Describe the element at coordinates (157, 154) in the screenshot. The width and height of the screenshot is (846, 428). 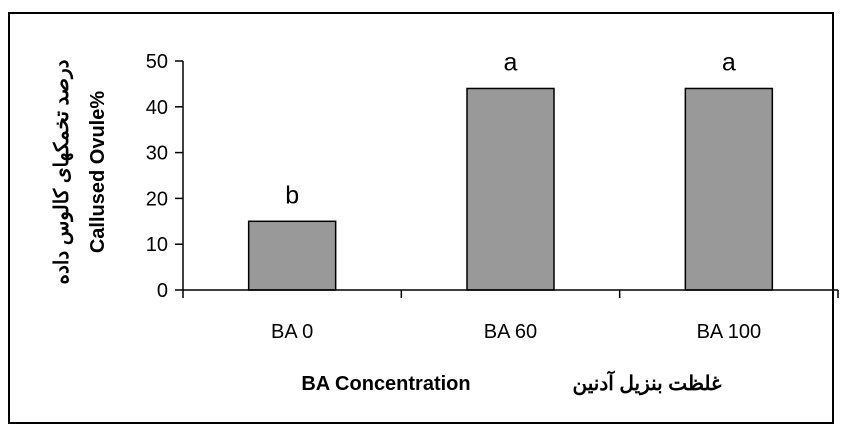
I see `y-tick-label: 30` at that location.